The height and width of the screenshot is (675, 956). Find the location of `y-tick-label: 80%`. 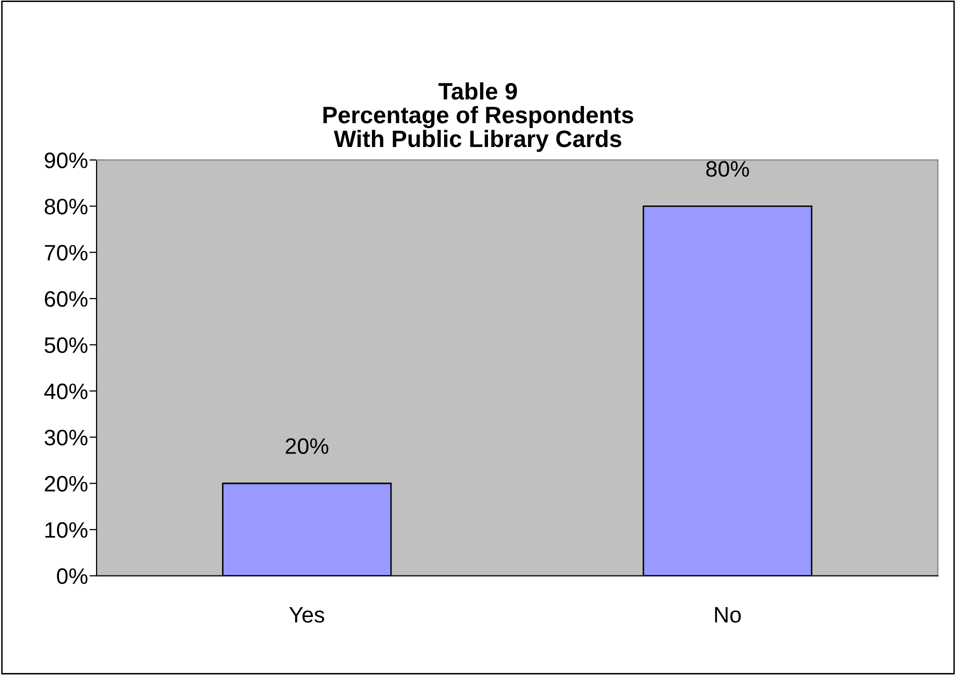

y-tick-label: 80% is located at coordinates (66, 206).